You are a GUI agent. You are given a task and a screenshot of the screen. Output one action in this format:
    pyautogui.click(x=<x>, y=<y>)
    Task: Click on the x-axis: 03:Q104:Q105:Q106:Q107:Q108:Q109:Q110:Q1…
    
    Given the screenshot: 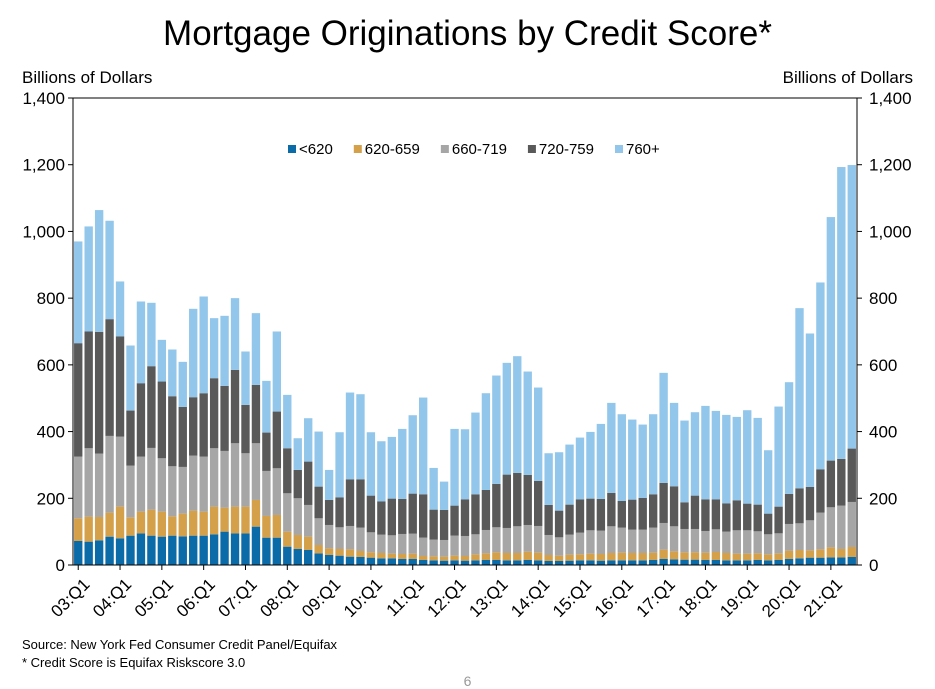 What is the action you would take?
    pyautogui.click(x=446, y=593)
    